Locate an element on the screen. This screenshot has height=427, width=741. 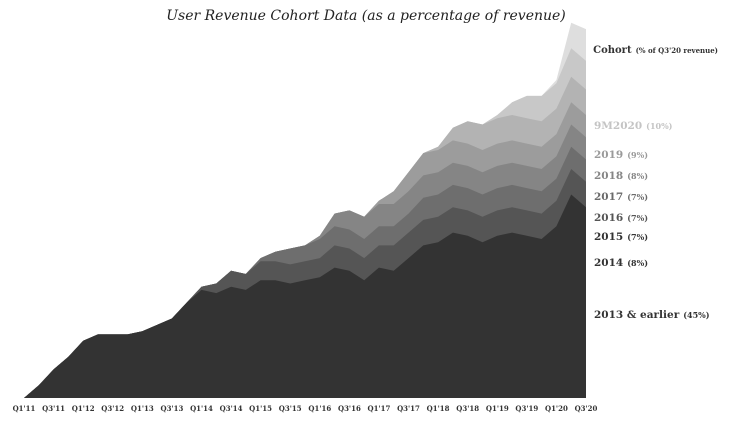
x-tick-label: Q3'19 is located at coordinates (526, 408).